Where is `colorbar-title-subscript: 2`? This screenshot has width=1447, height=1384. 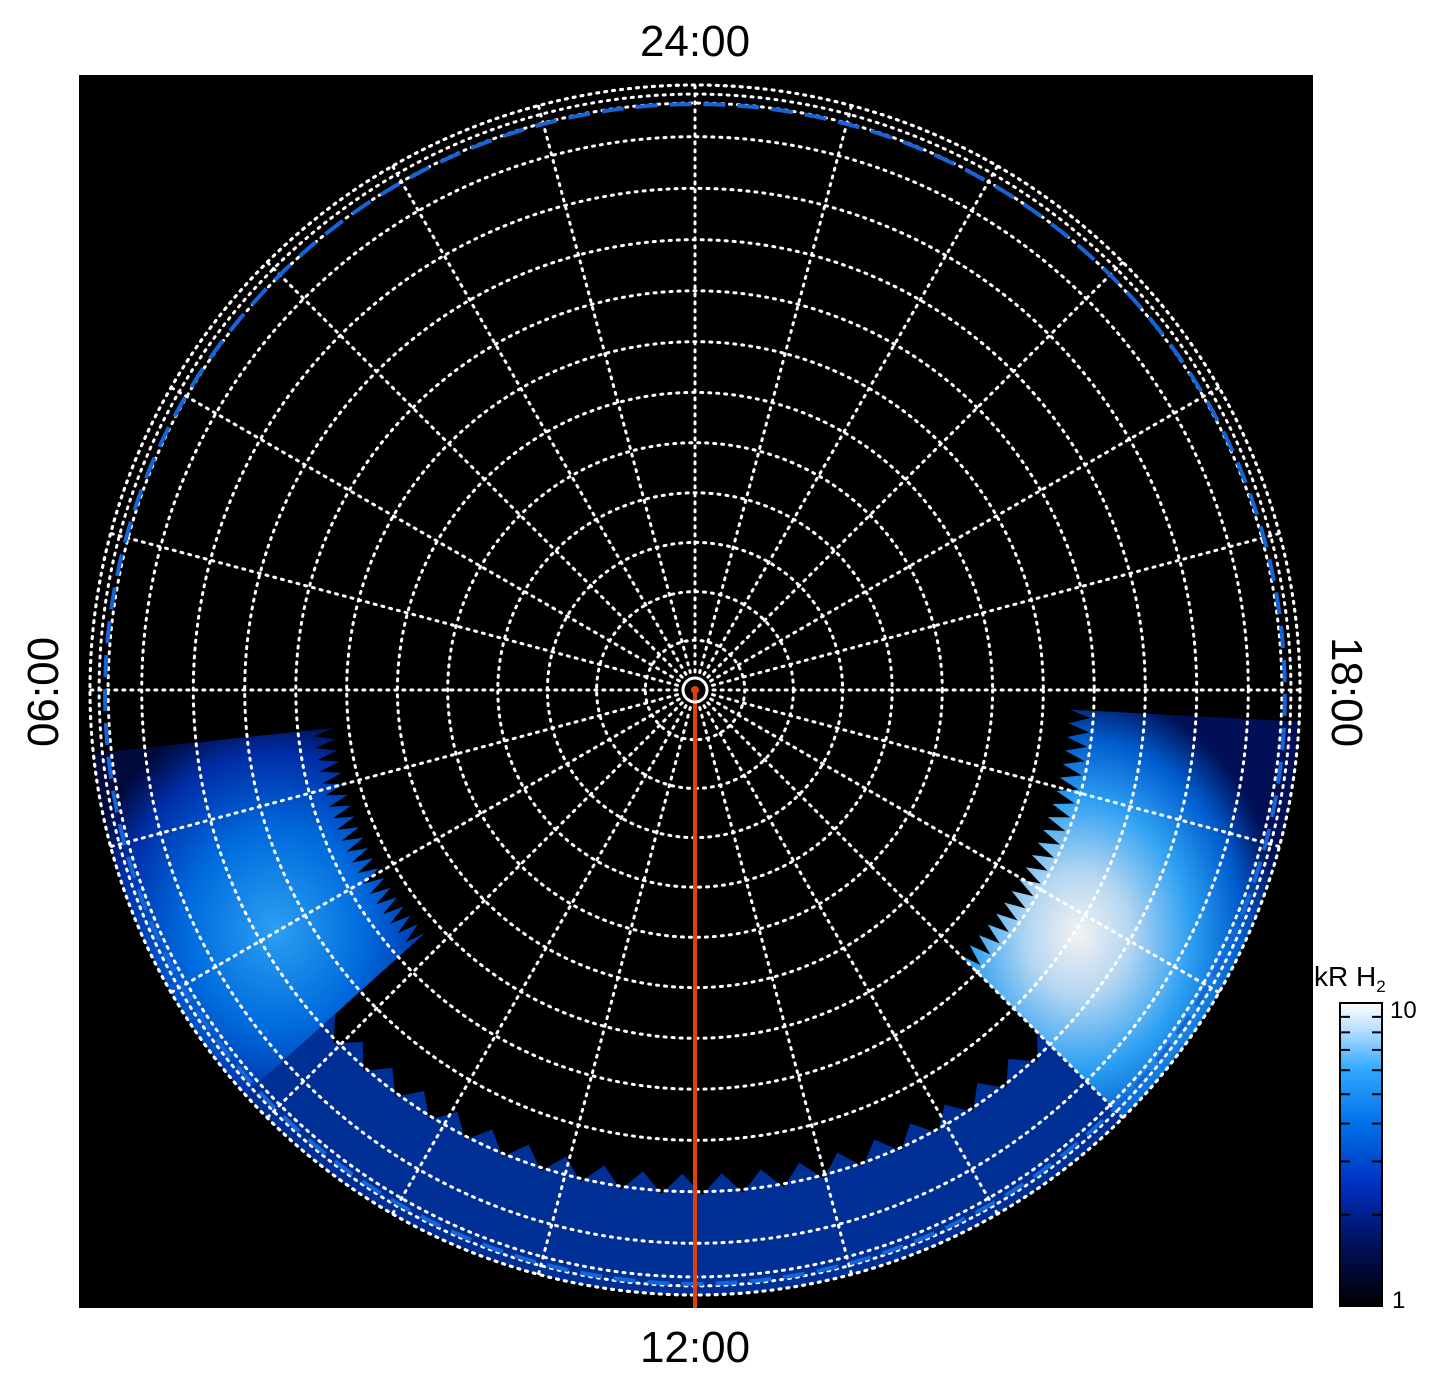
colorbar-title-subscript: 2 is located at coordinates (1380, 986).